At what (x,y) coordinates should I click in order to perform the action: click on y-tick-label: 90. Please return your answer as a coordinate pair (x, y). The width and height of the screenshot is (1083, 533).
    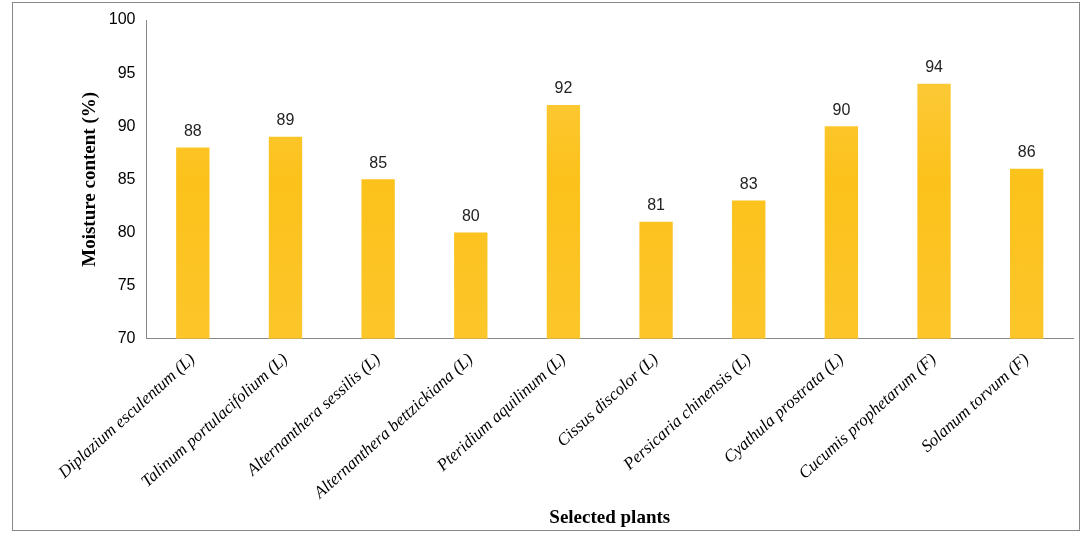
    Looking at the image, I should click on (126, 125).